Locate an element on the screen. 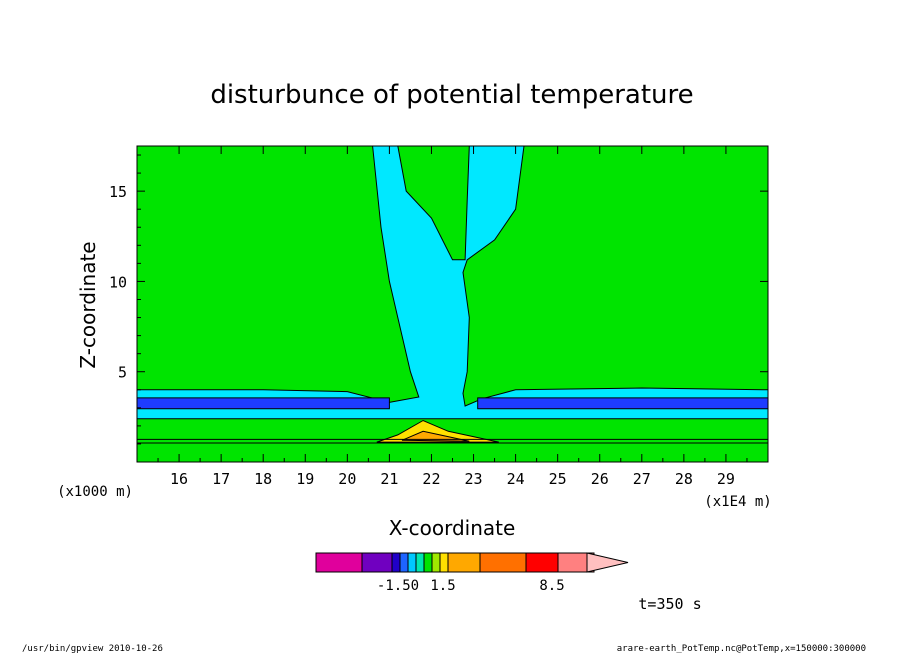 The image size is (904, 654). x-tick-label: 22 is located at coordinates (431, 479).